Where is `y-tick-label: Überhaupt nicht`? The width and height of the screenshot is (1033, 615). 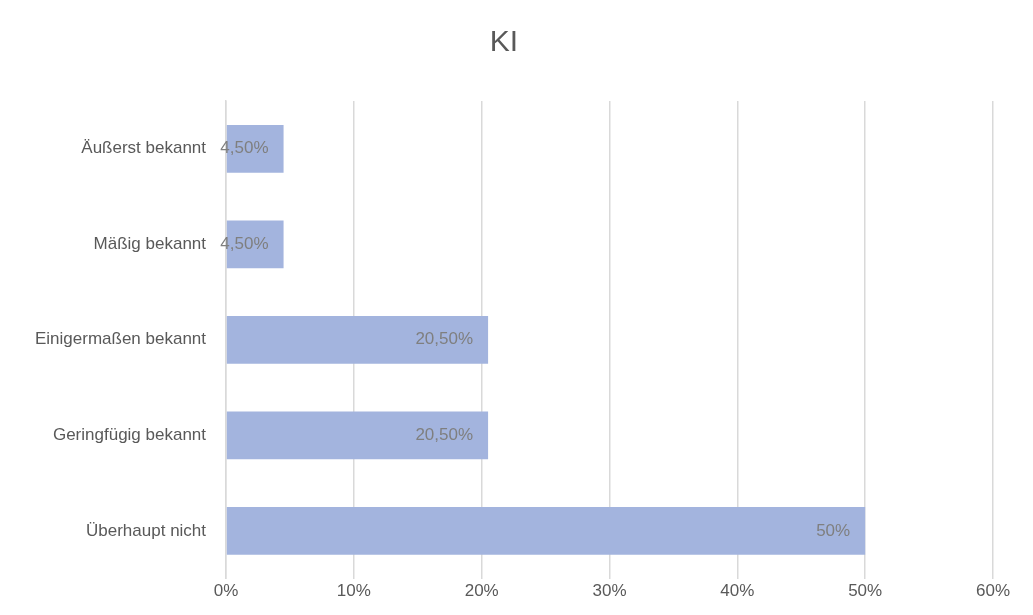
y-tick-label: Überhaupt nicht is located at coordinates (146, 530).